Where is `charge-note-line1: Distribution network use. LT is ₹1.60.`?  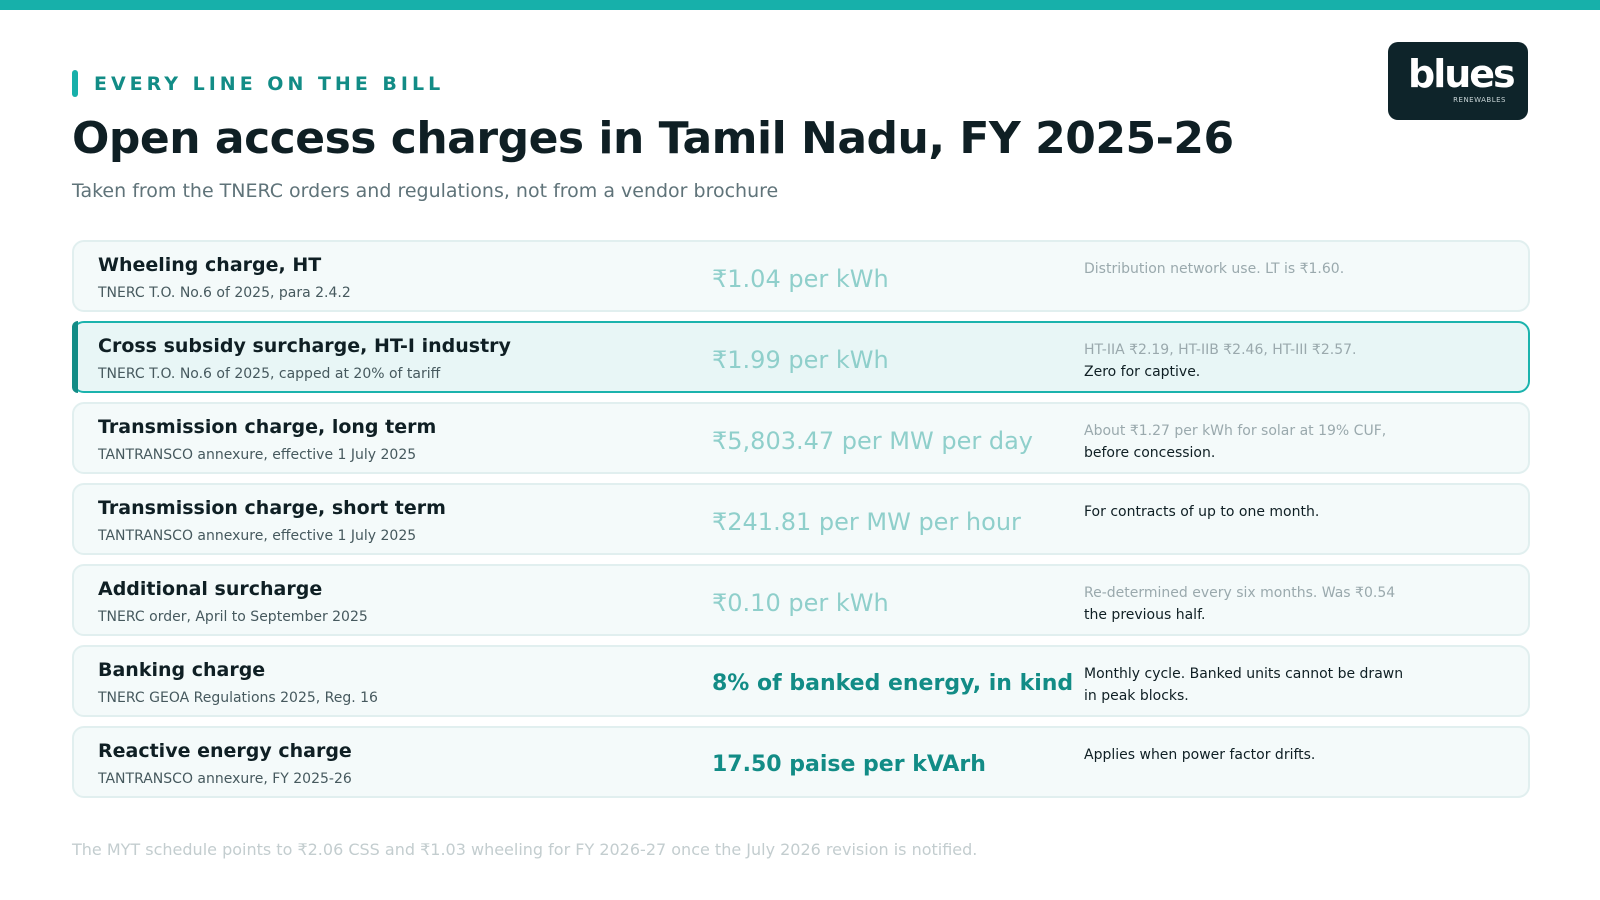
charge-note-line1: Distribution network use. LT is ₹1.60. is located at coordinates (1214, 269).